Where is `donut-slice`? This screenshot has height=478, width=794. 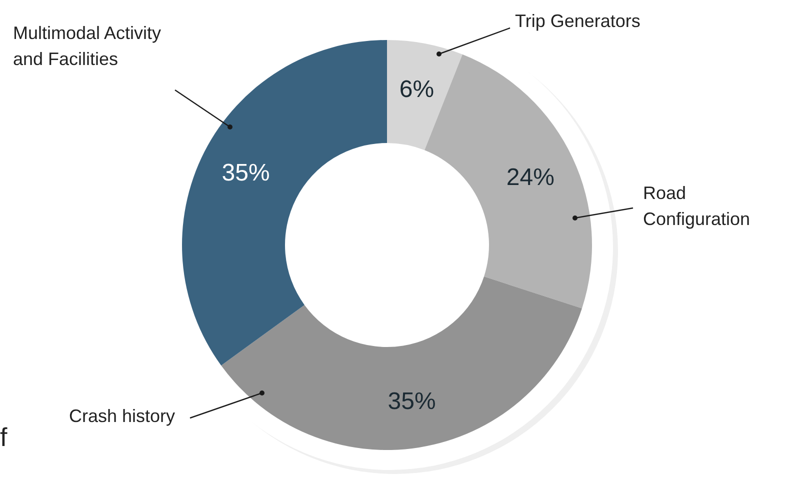
donut-slice is located at coordinates (424, 95).